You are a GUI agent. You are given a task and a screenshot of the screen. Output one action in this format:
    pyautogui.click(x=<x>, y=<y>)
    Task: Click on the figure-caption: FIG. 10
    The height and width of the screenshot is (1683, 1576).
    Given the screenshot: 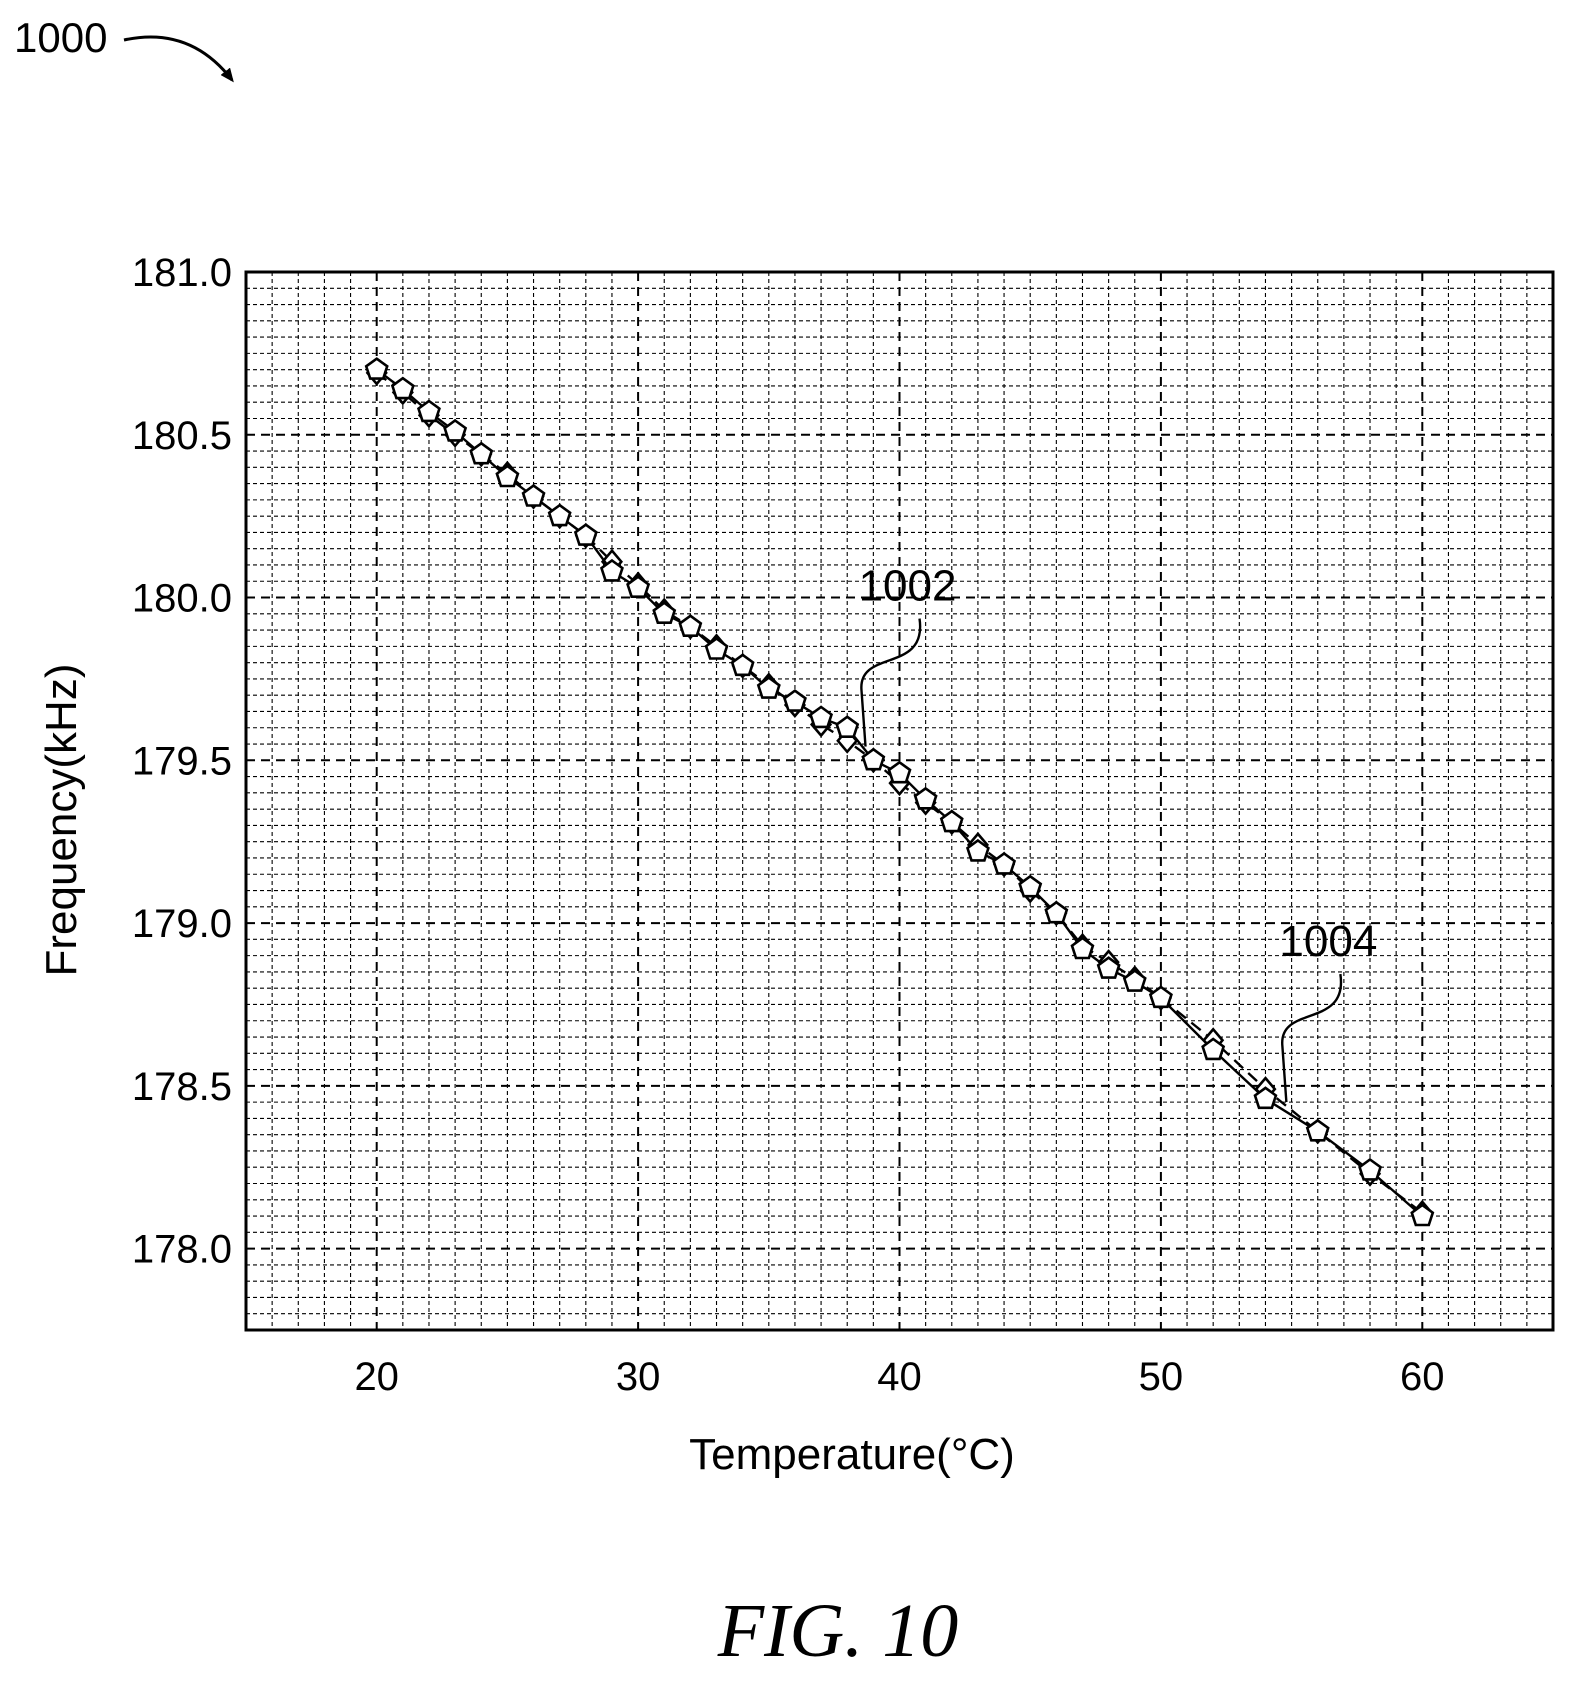 What is the action you would take?
    pyautogui.click(x=838, y=1631)
    